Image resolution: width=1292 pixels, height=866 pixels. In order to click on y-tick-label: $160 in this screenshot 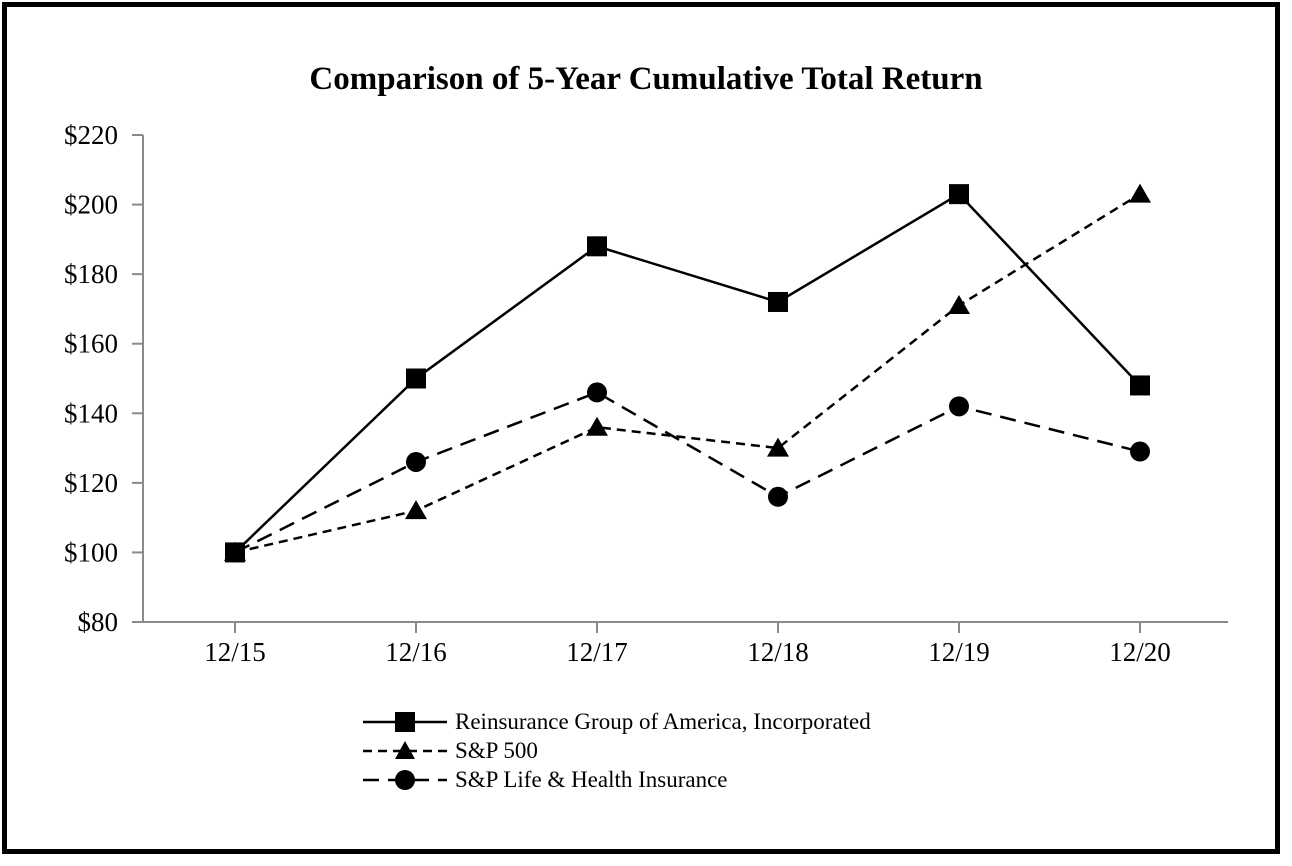, I will do `click(91, 344)`.